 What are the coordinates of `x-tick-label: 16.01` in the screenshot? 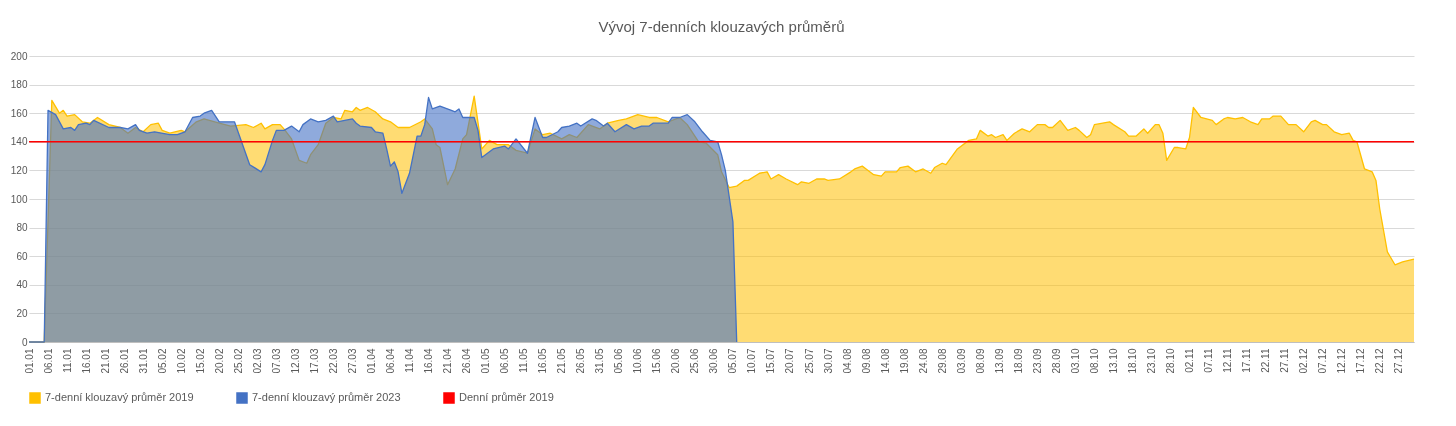 It's located at (86, 361).